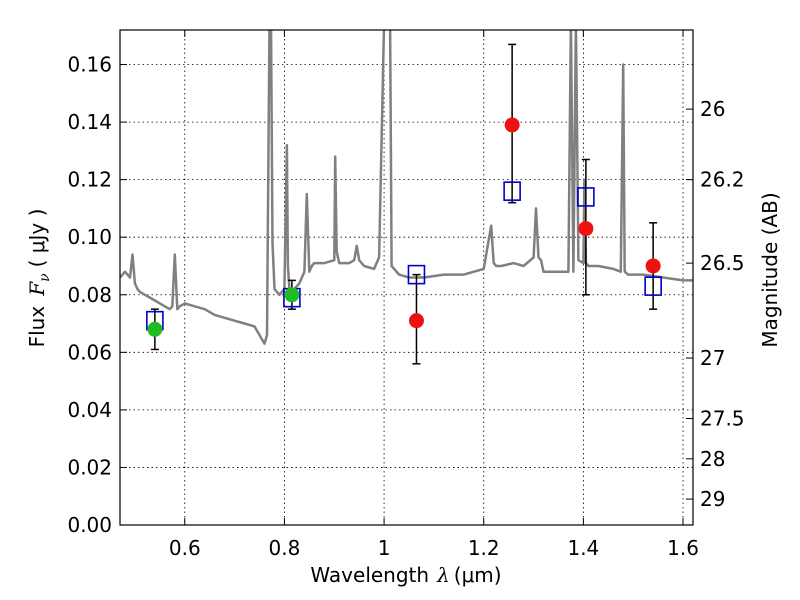  I want to click on y-tick-label: 0.02, so click(89, 467).